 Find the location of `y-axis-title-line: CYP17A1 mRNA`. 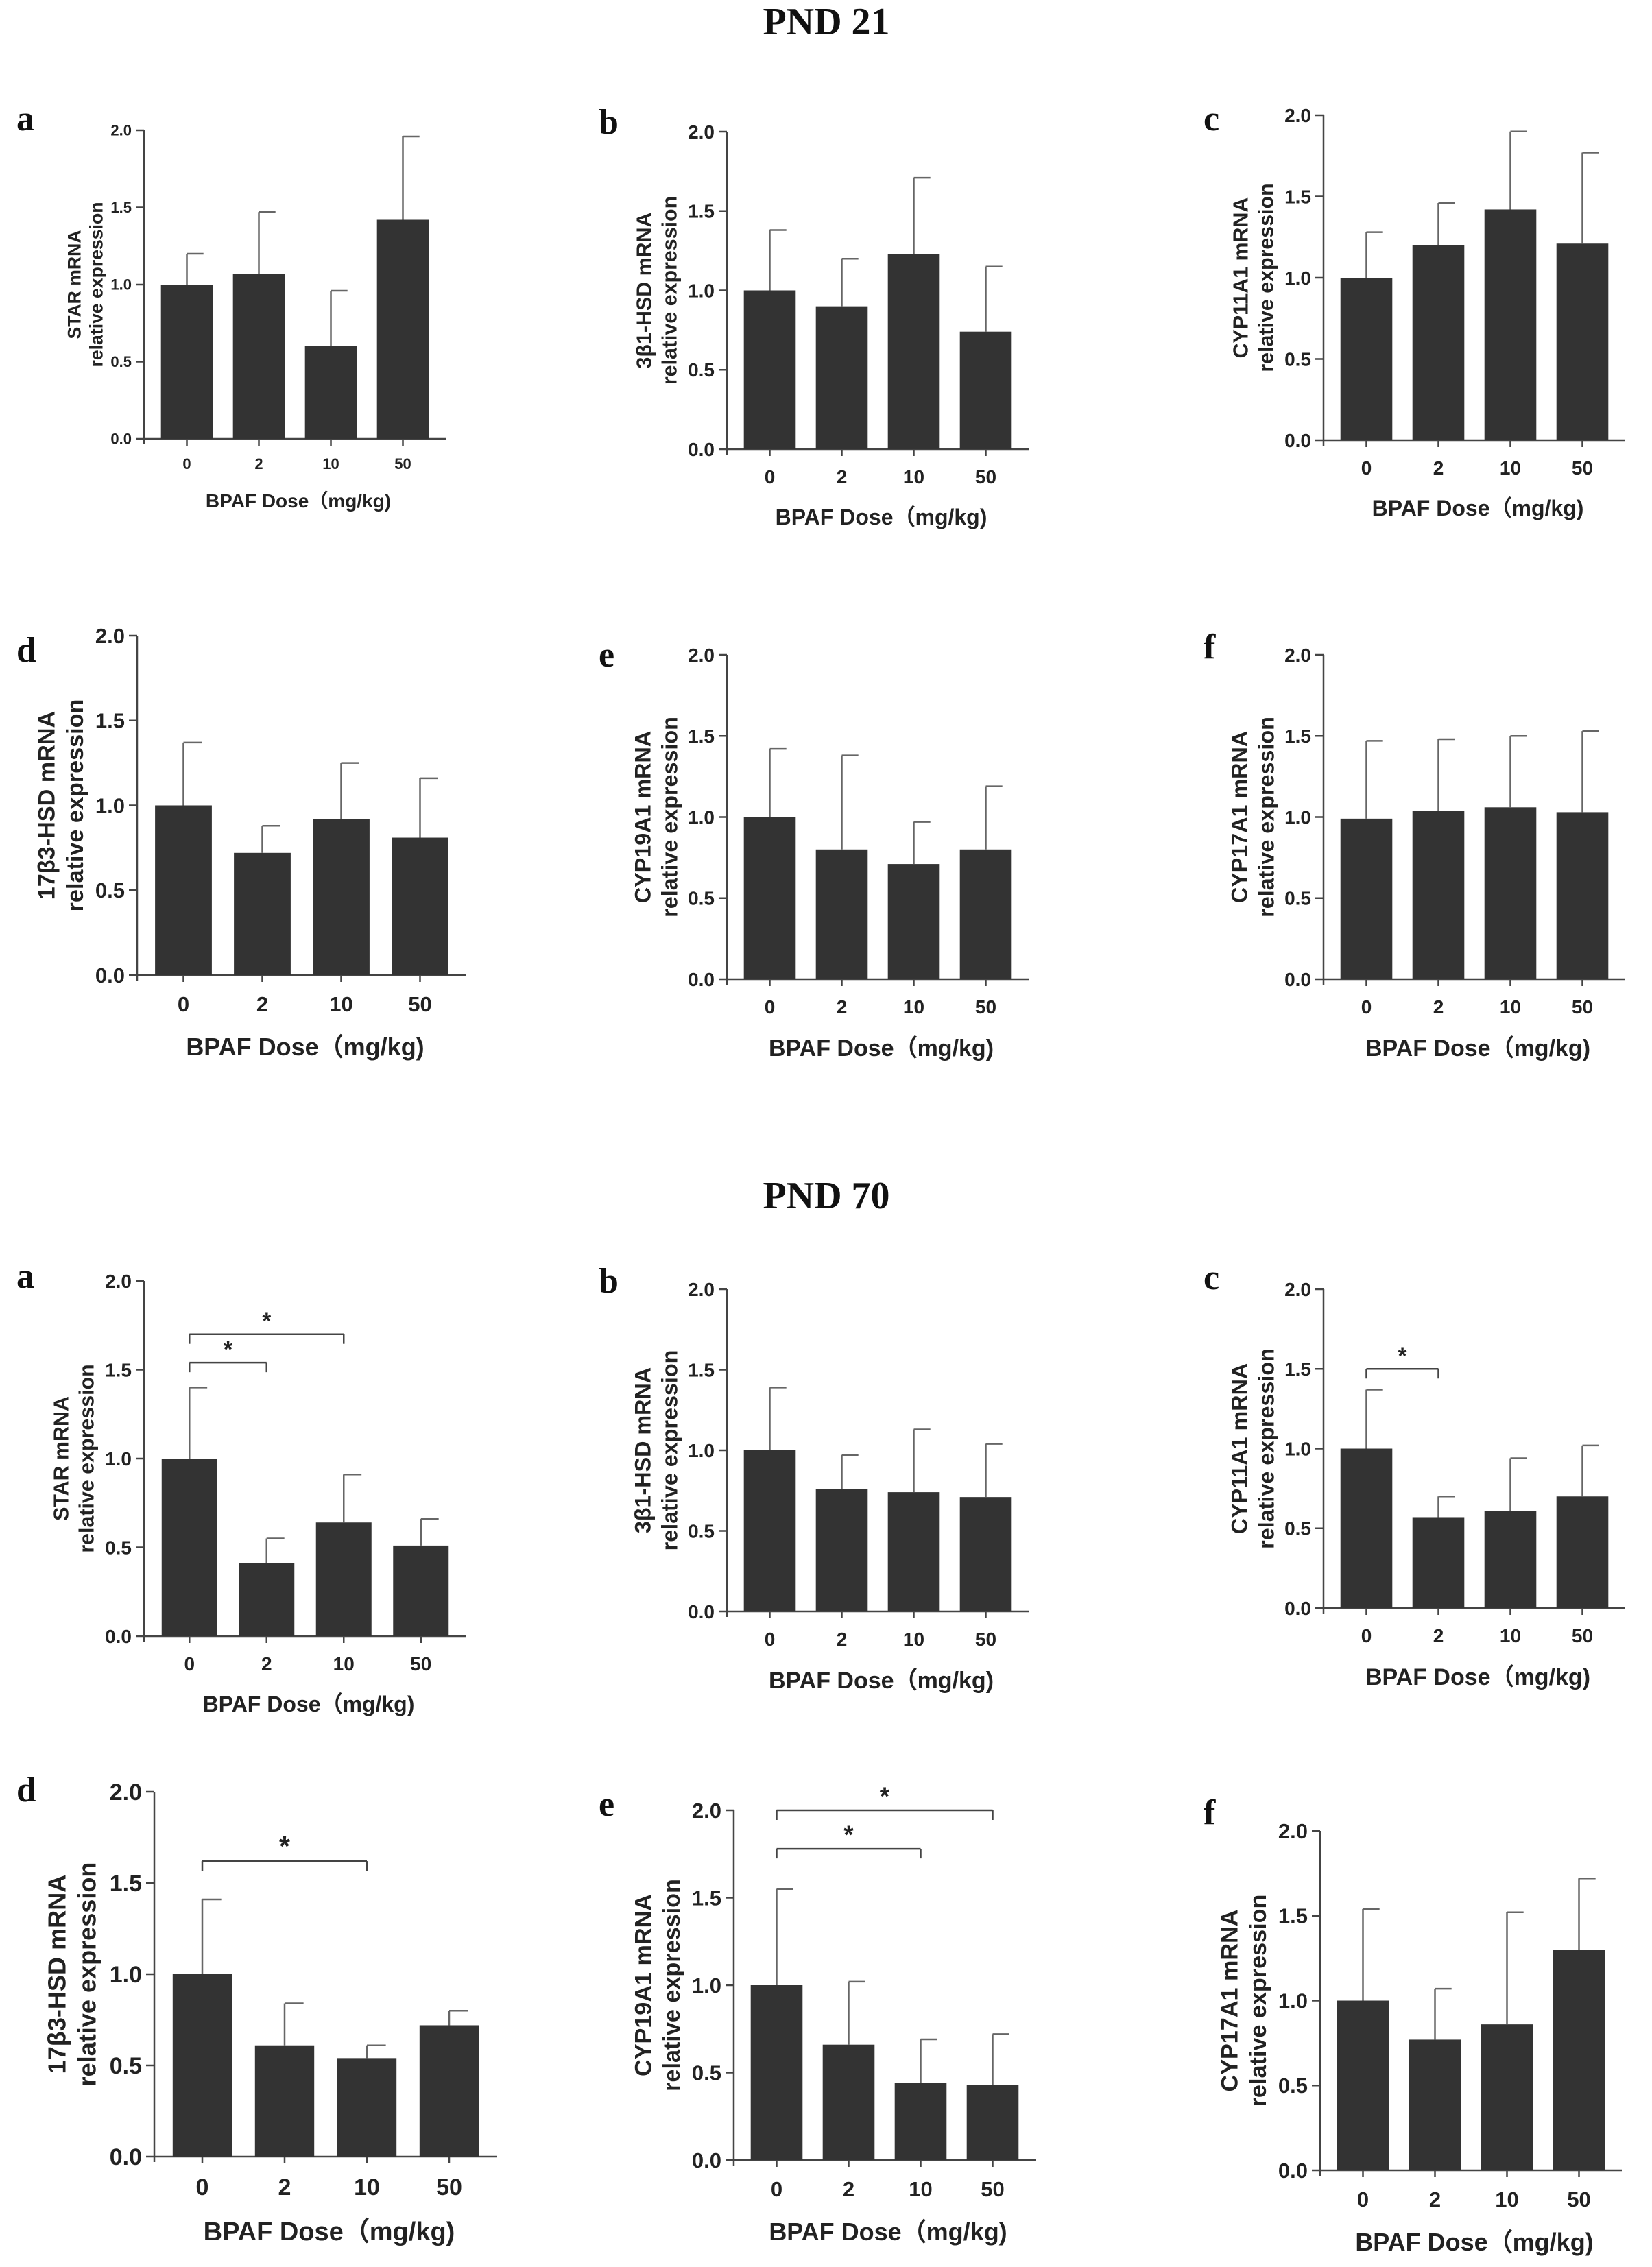

y-axis-title-line: CYP17A1 mRNA is located at coordinates (1240, 817).